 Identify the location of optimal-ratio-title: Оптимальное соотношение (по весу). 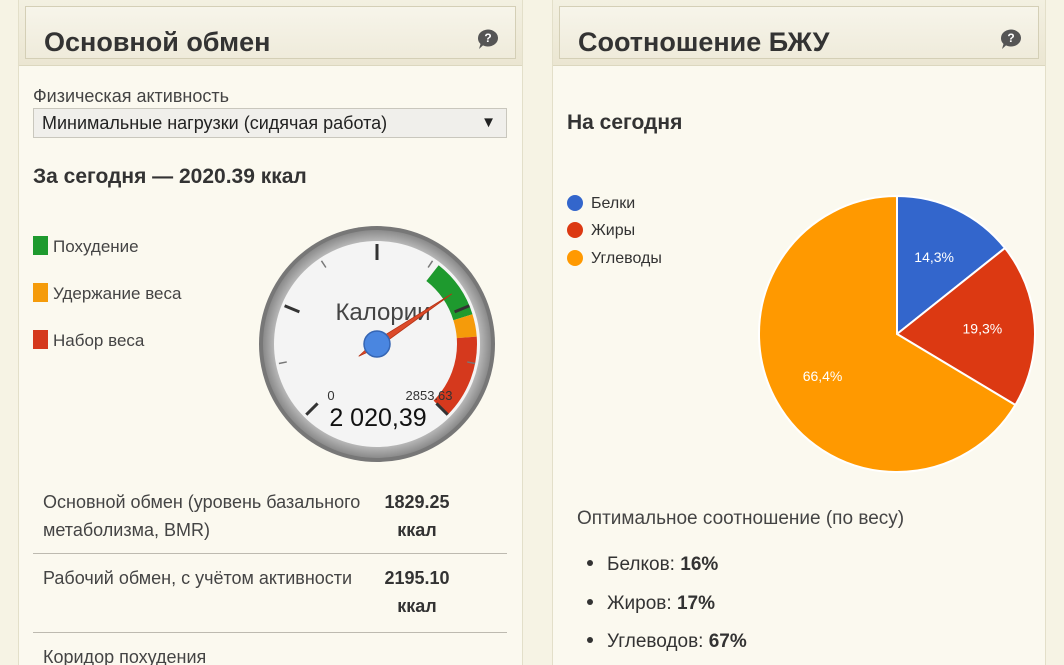
(741, 518).